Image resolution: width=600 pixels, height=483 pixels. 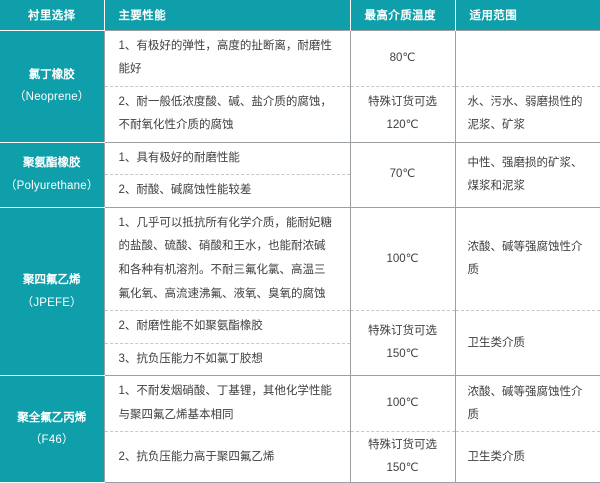 I want to click on header-row: 衬里选择 主要性能 最高介质温度 适用范围, so click(x=300, y=15).